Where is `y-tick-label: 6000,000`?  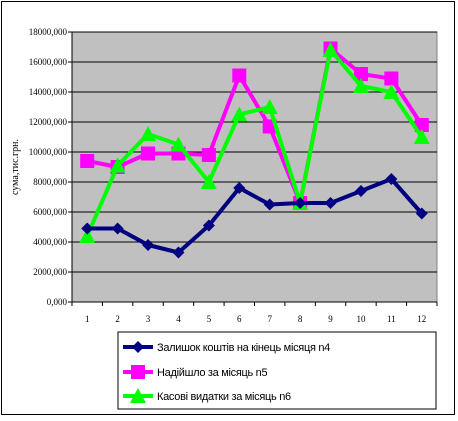
y-tick-label: 6000,000 is located at coordinates (50, 212).